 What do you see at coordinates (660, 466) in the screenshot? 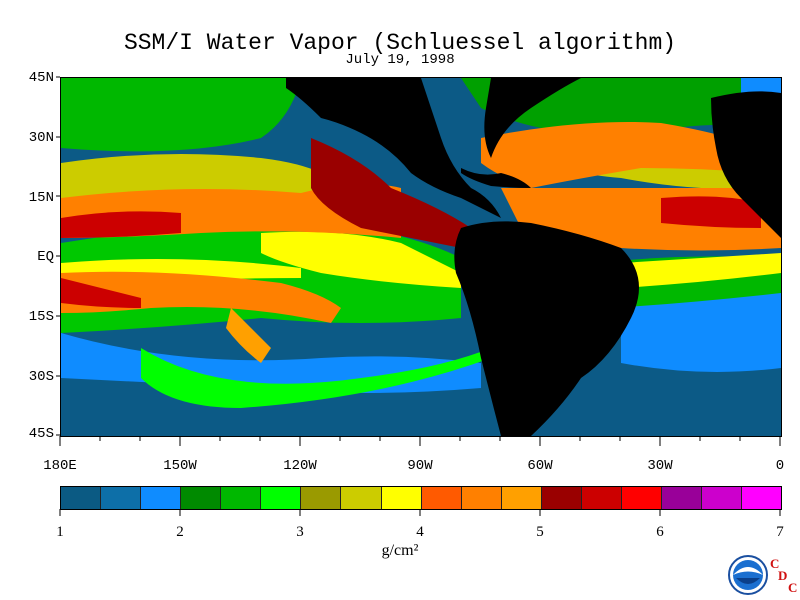
I see `lon-label-30w: 30W` at bounding box center [660, 466].